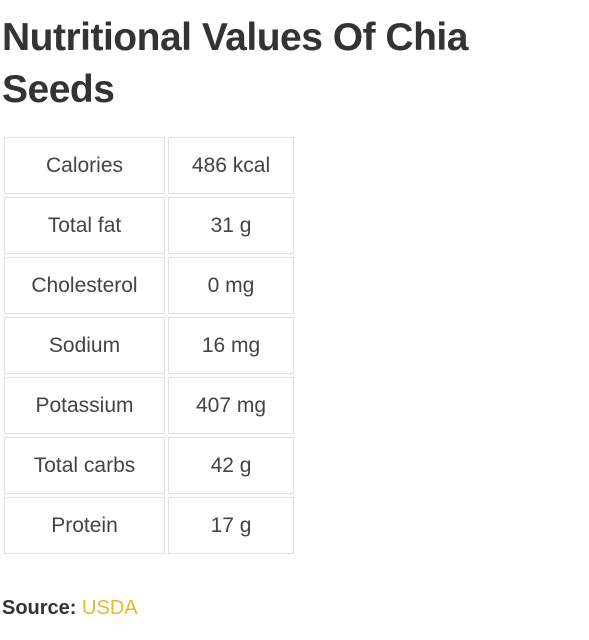  I want to click on table-row: Cholesterol 0 mg, so click(149, 285).